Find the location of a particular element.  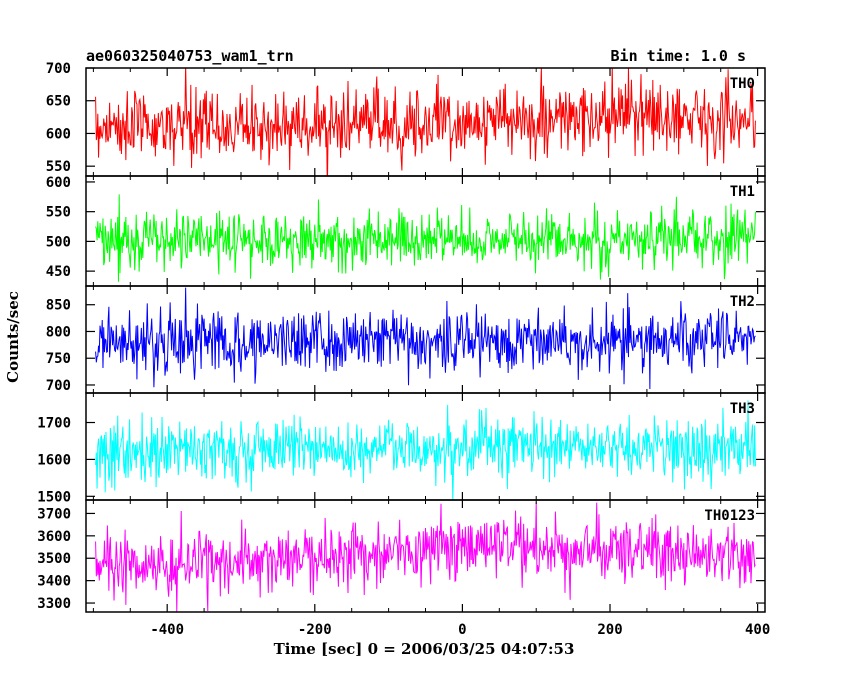

series-line-th2 is located at coordinates (425, 338).